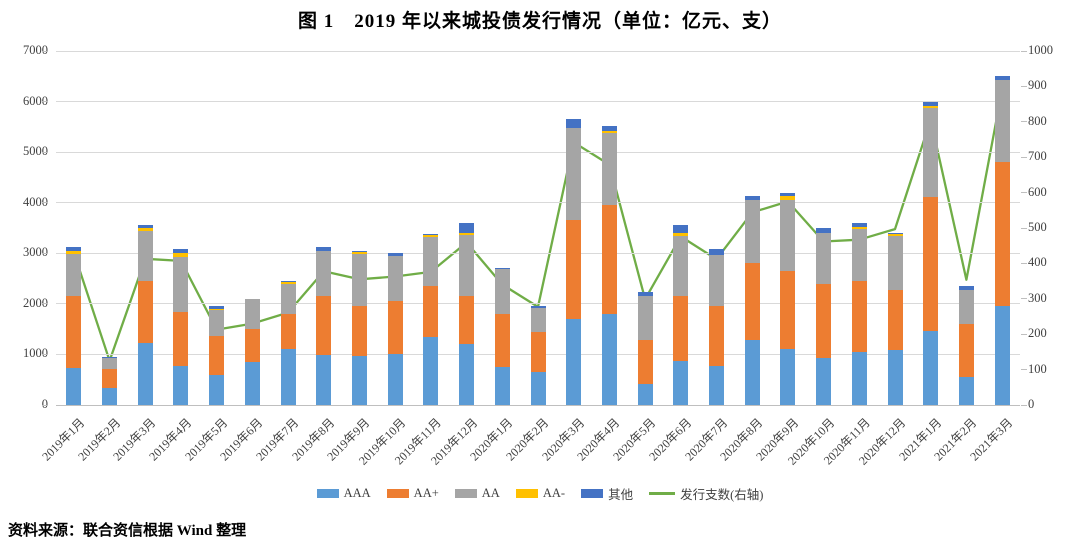  I want to click on legend-label: AAA, so click(357, 493).